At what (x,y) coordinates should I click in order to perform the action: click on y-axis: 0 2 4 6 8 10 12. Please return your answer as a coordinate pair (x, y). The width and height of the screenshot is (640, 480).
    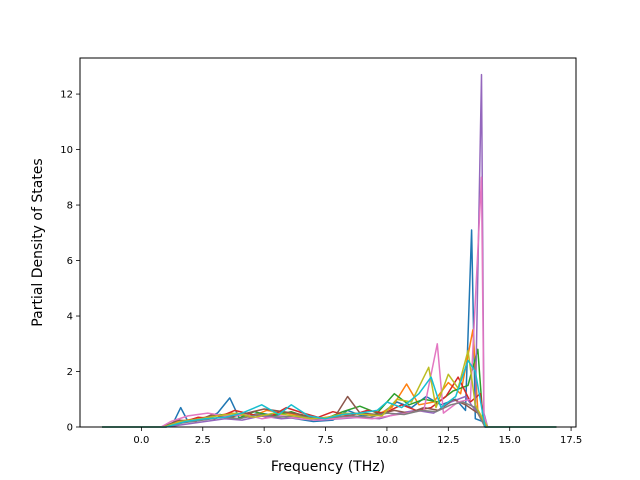
    Looking at the image, I should click on (70, 262).